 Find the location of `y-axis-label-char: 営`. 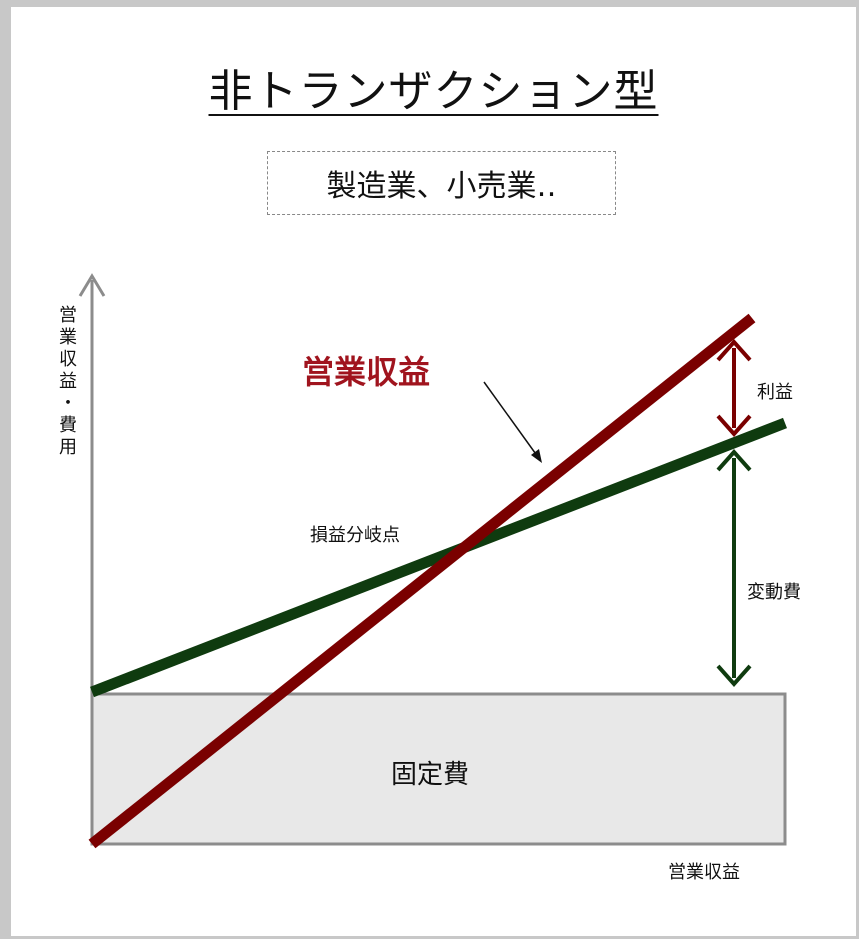

y-axis-label-char: 営 is located at coordinates (68, 315).